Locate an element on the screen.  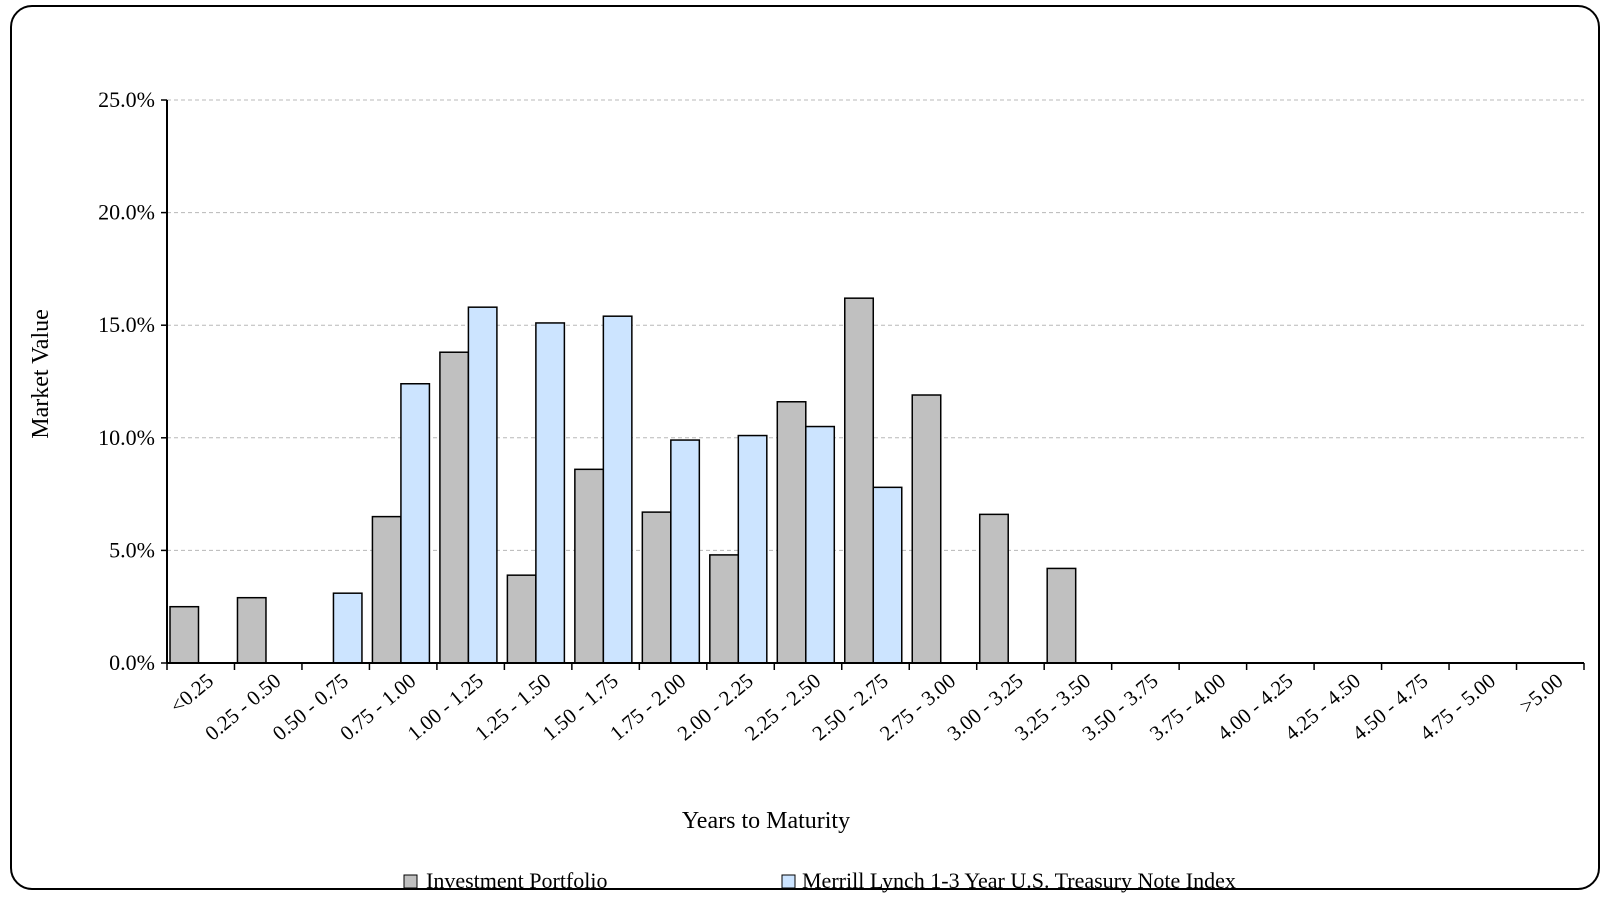
x-axis-title: Years to Maturity is located at coordinates (766, 821).